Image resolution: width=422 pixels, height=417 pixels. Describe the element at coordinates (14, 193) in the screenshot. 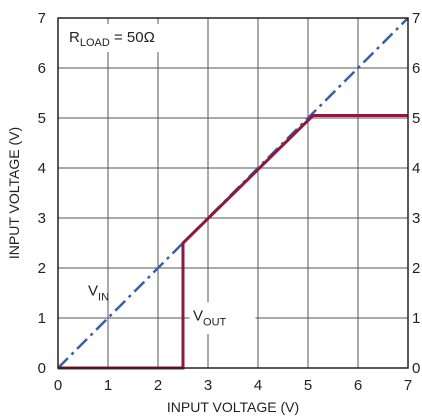

I see `y-axis-title: INPUT VOLTAGE (V)` at that location.